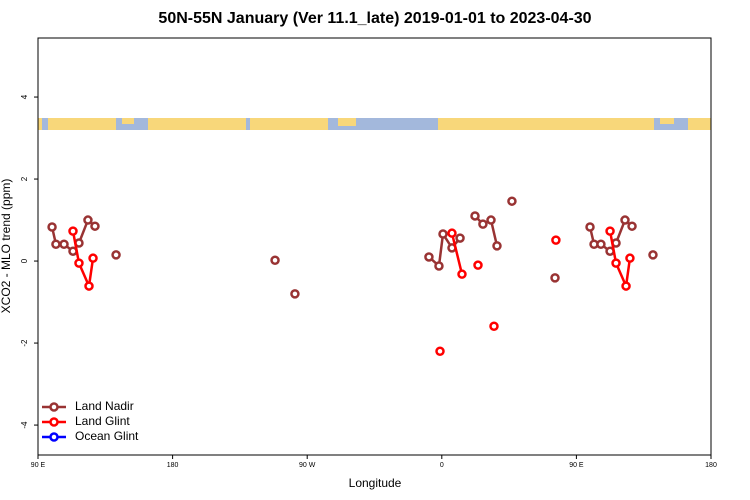 This screenshot has height=500, width=750. Describe the element at coordinates (374, 124) in the screenshot. I see `land-ocean-strip` at that location.